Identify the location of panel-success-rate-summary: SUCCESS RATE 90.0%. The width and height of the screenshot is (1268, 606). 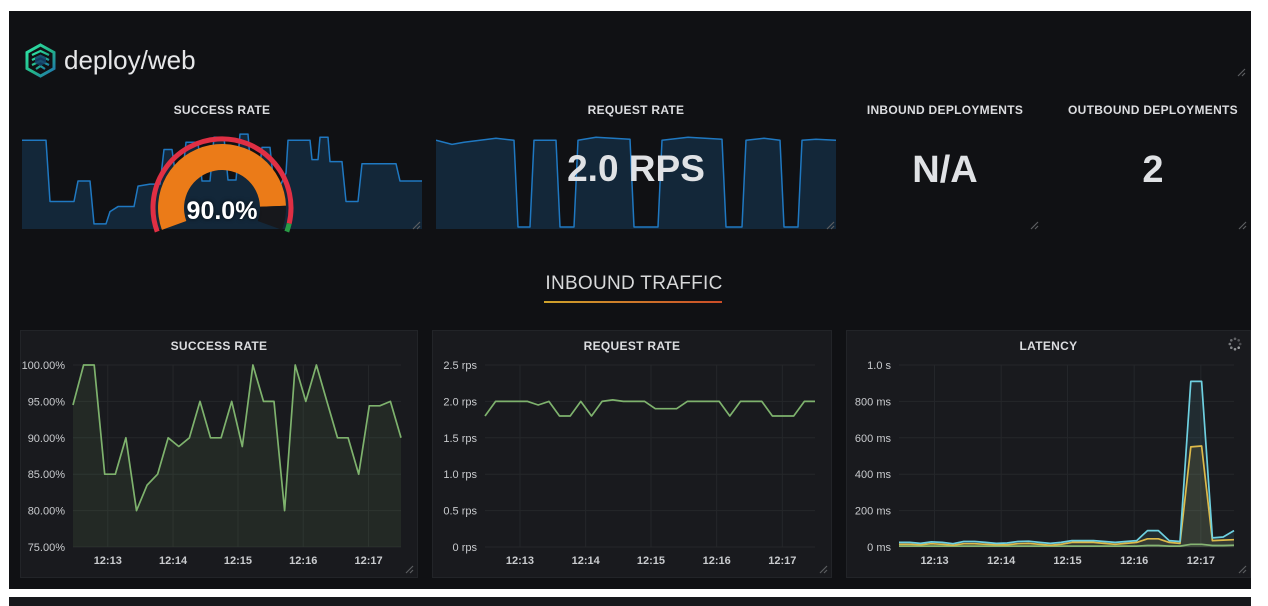
(222, 160).